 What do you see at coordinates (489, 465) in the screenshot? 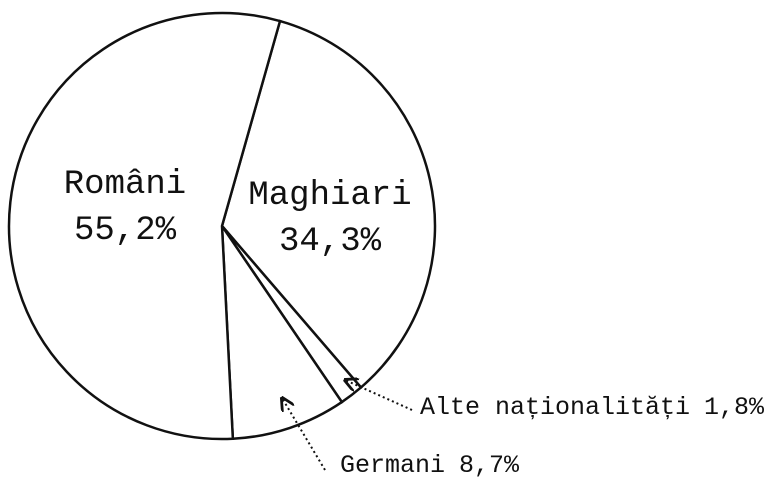
I see `value-label: 8,7%` at bounding box center [489, 465].